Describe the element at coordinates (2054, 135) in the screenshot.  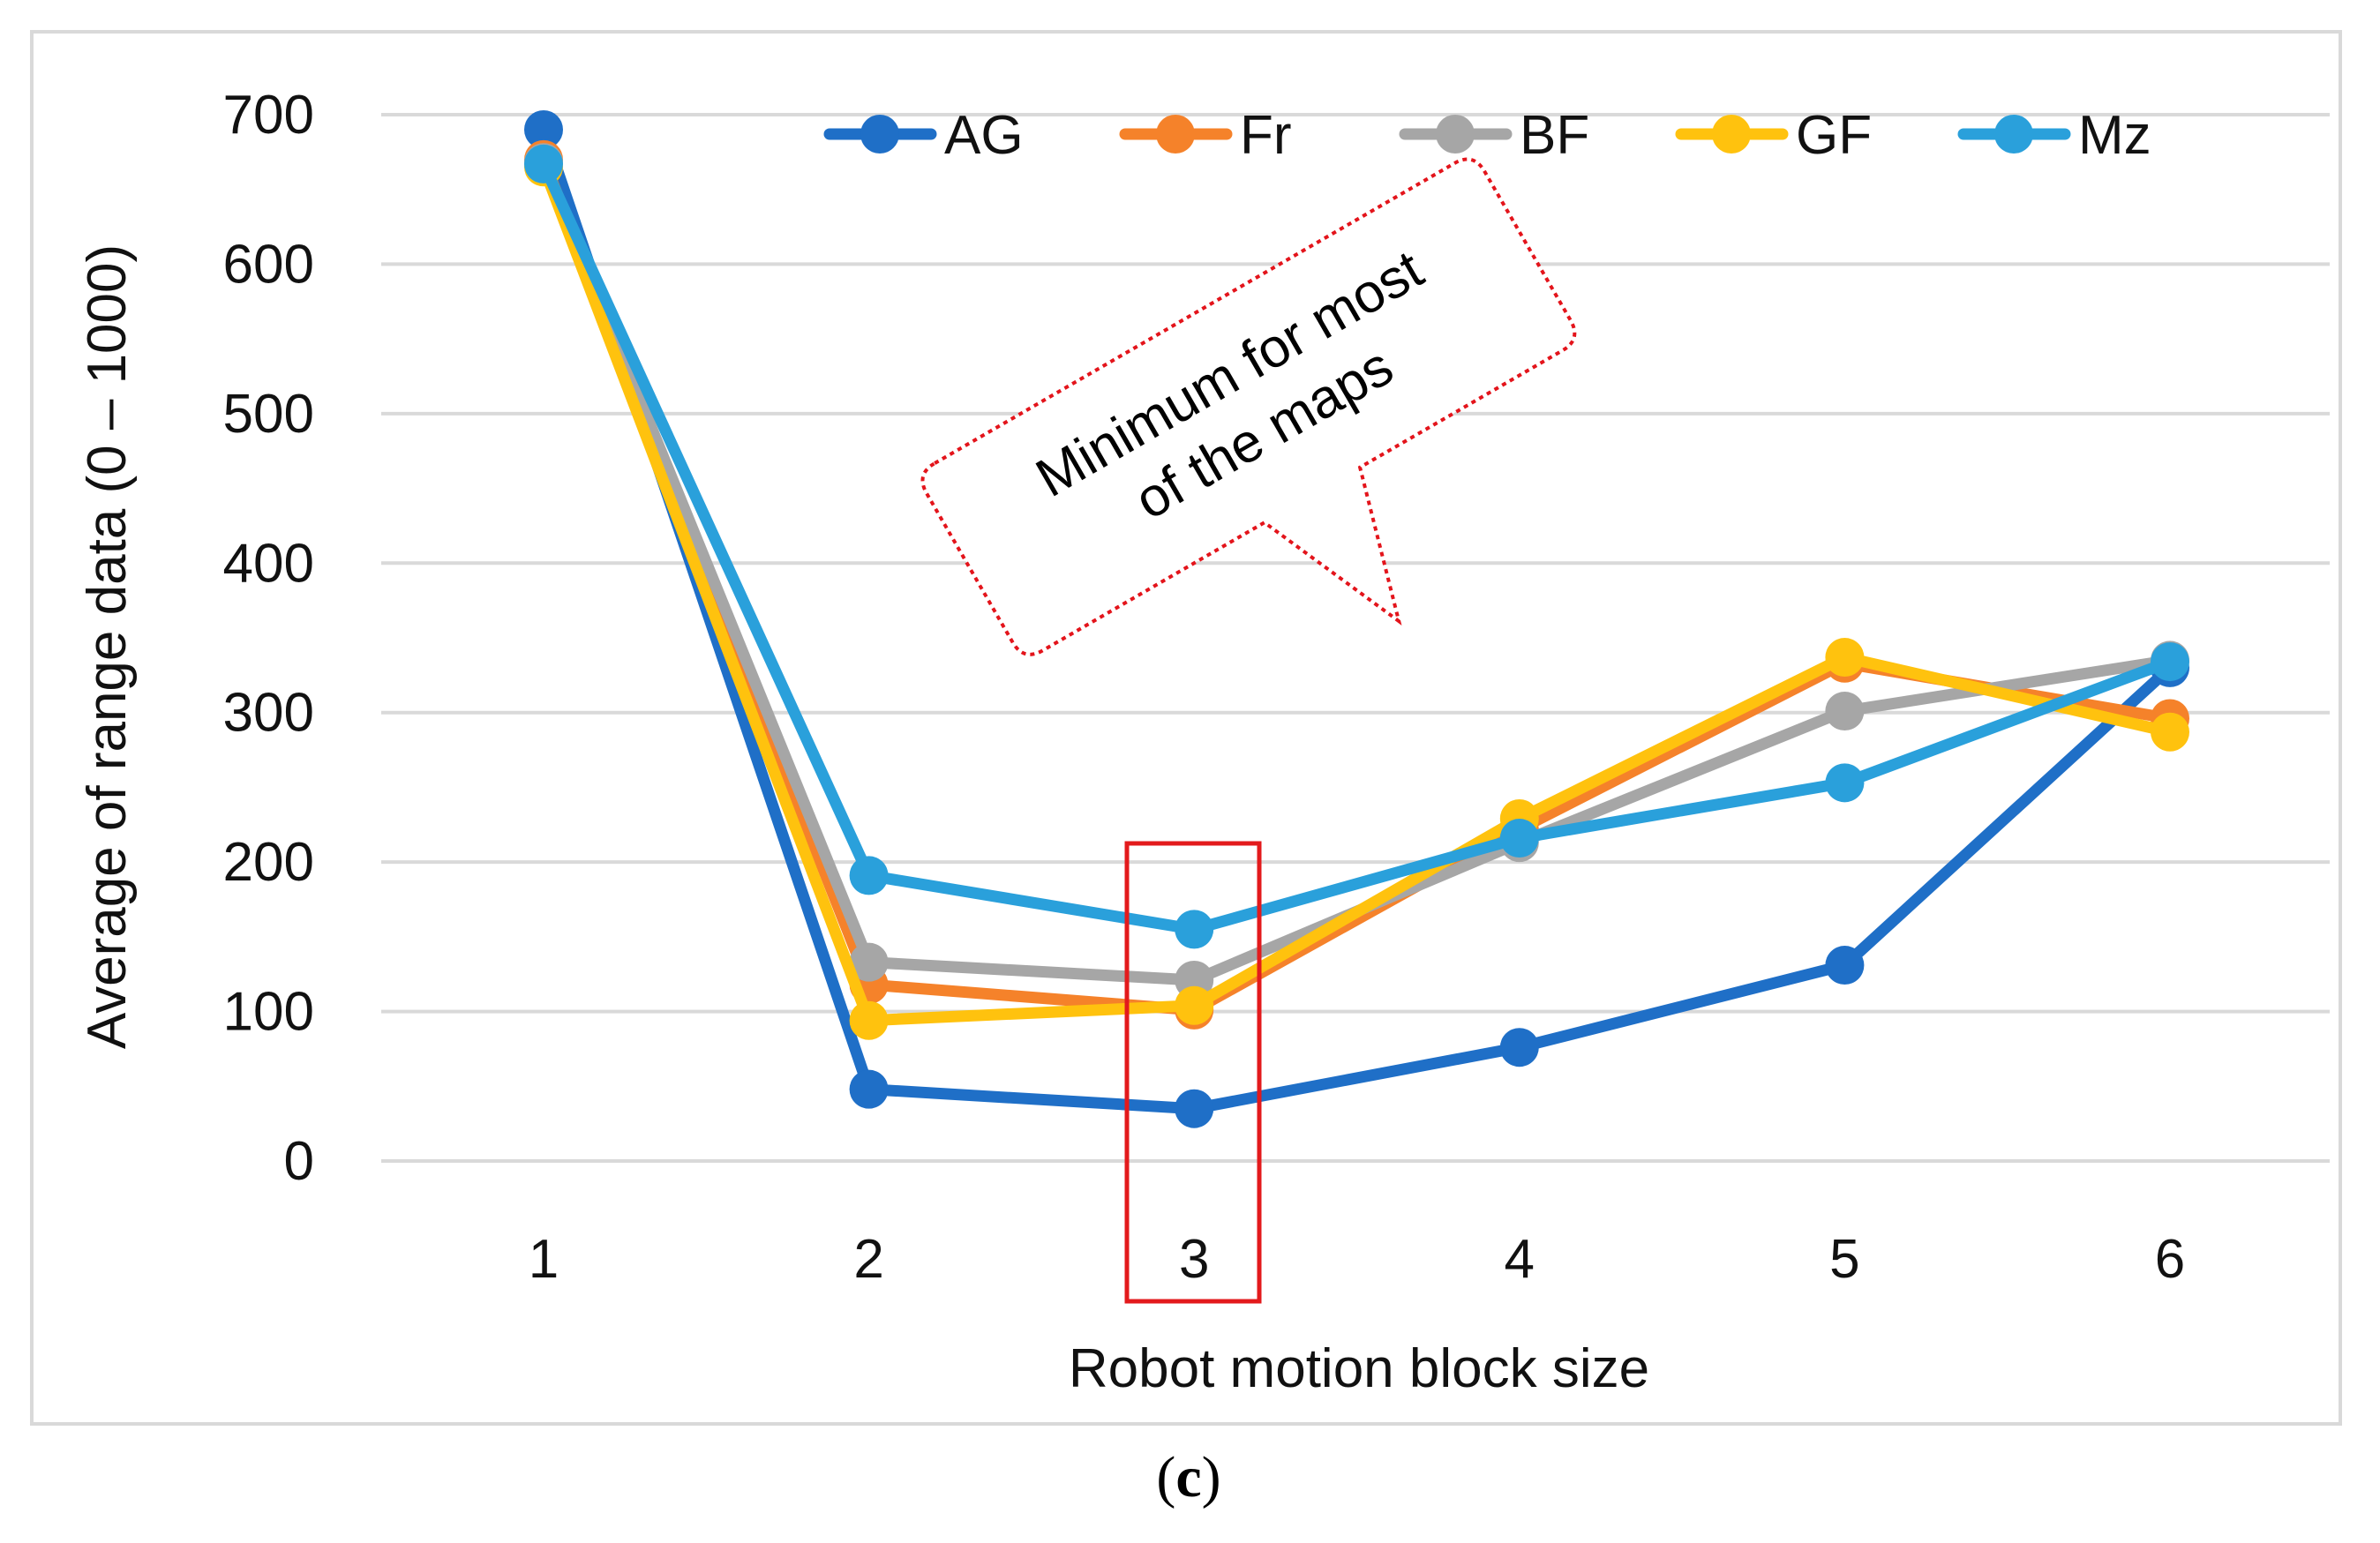
I see `legend-item-mz: Mz` at that location.